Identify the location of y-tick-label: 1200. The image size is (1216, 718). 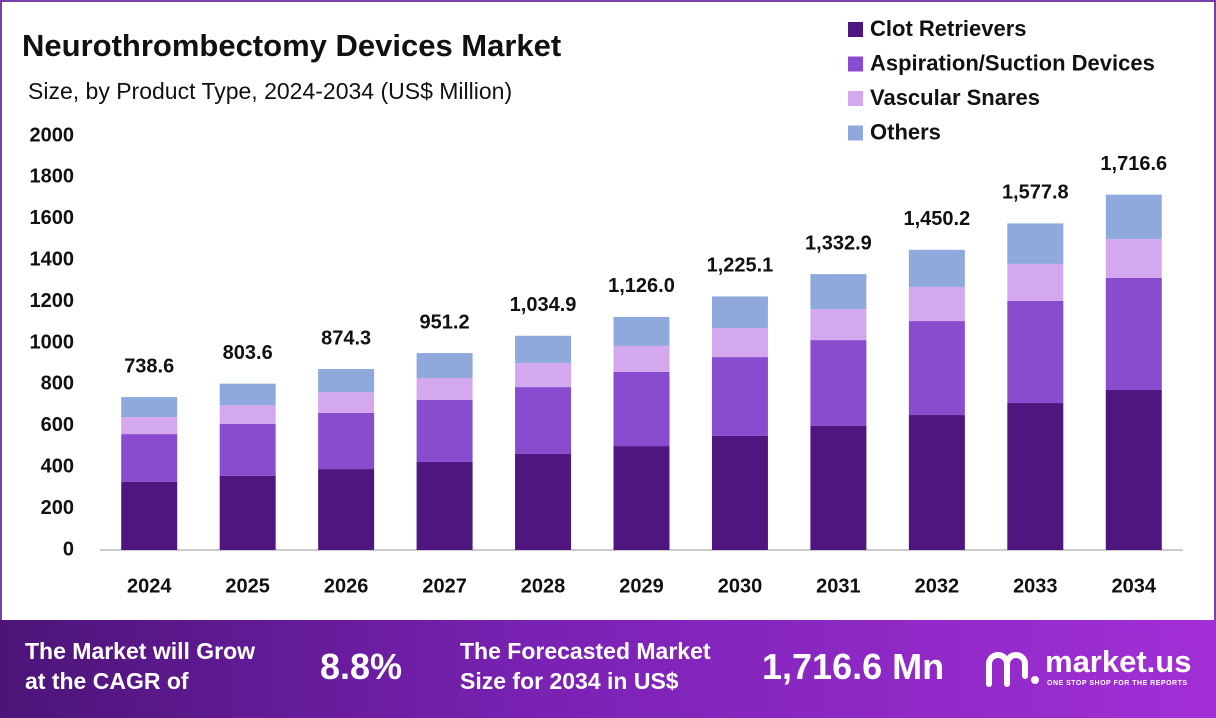
(52, 301).